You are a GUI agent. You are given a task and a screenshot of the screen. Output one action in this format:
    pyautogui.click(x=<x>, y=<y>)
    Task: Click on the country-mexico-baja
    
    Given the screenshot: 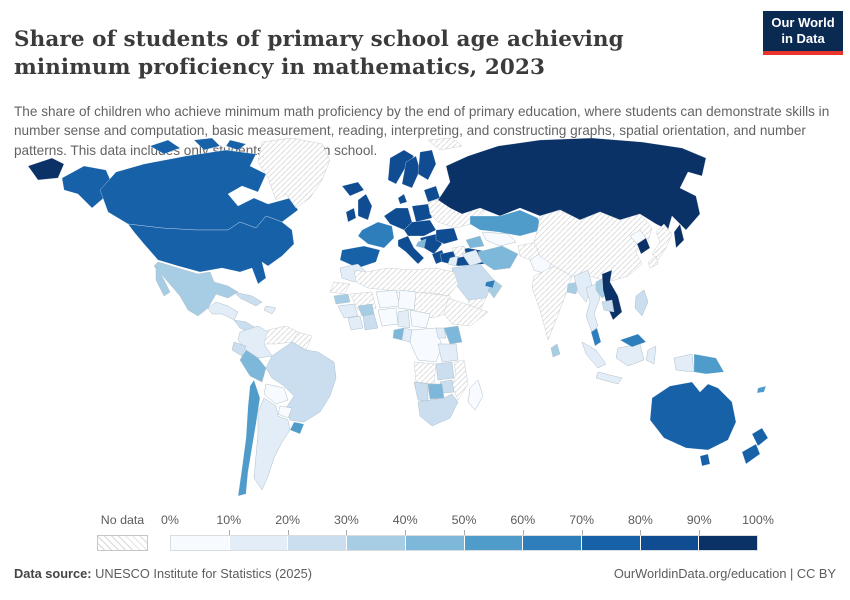 What is the action you would take?
    pyautogui.click(x=163, y=281)
    